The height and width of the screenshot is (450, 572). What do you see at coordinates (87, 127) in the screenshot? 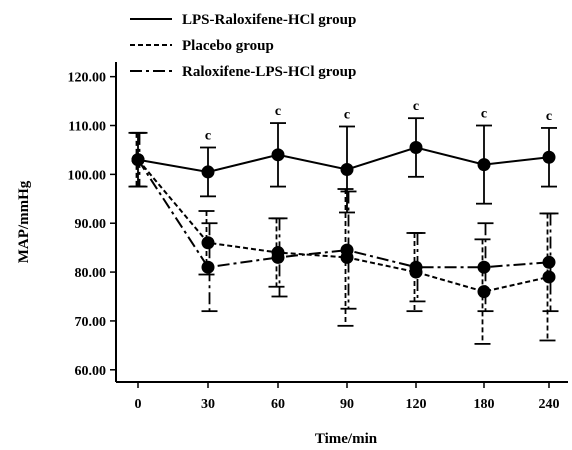
I see `y-tick-label: 110.00` at bounding box center [87, 127].